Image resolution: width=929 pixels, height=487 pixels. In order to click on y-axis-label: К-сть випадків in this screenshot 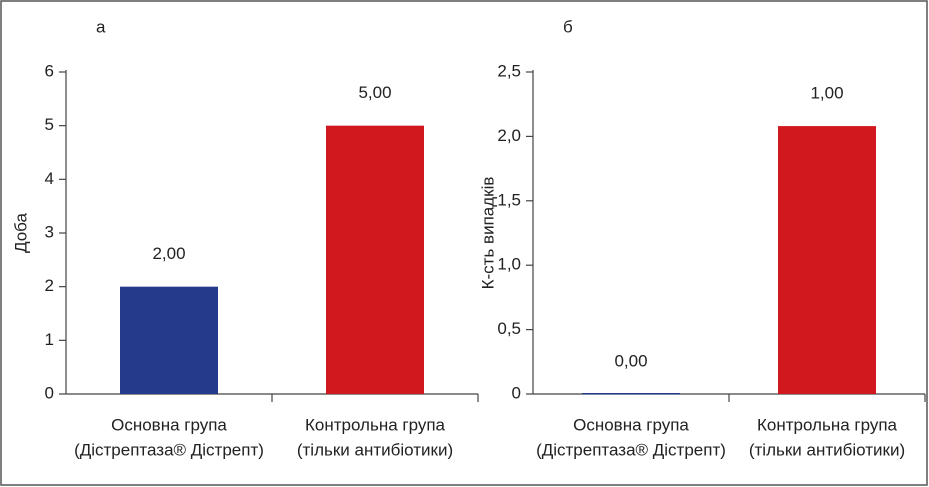, I will do `click(487, 233)`.